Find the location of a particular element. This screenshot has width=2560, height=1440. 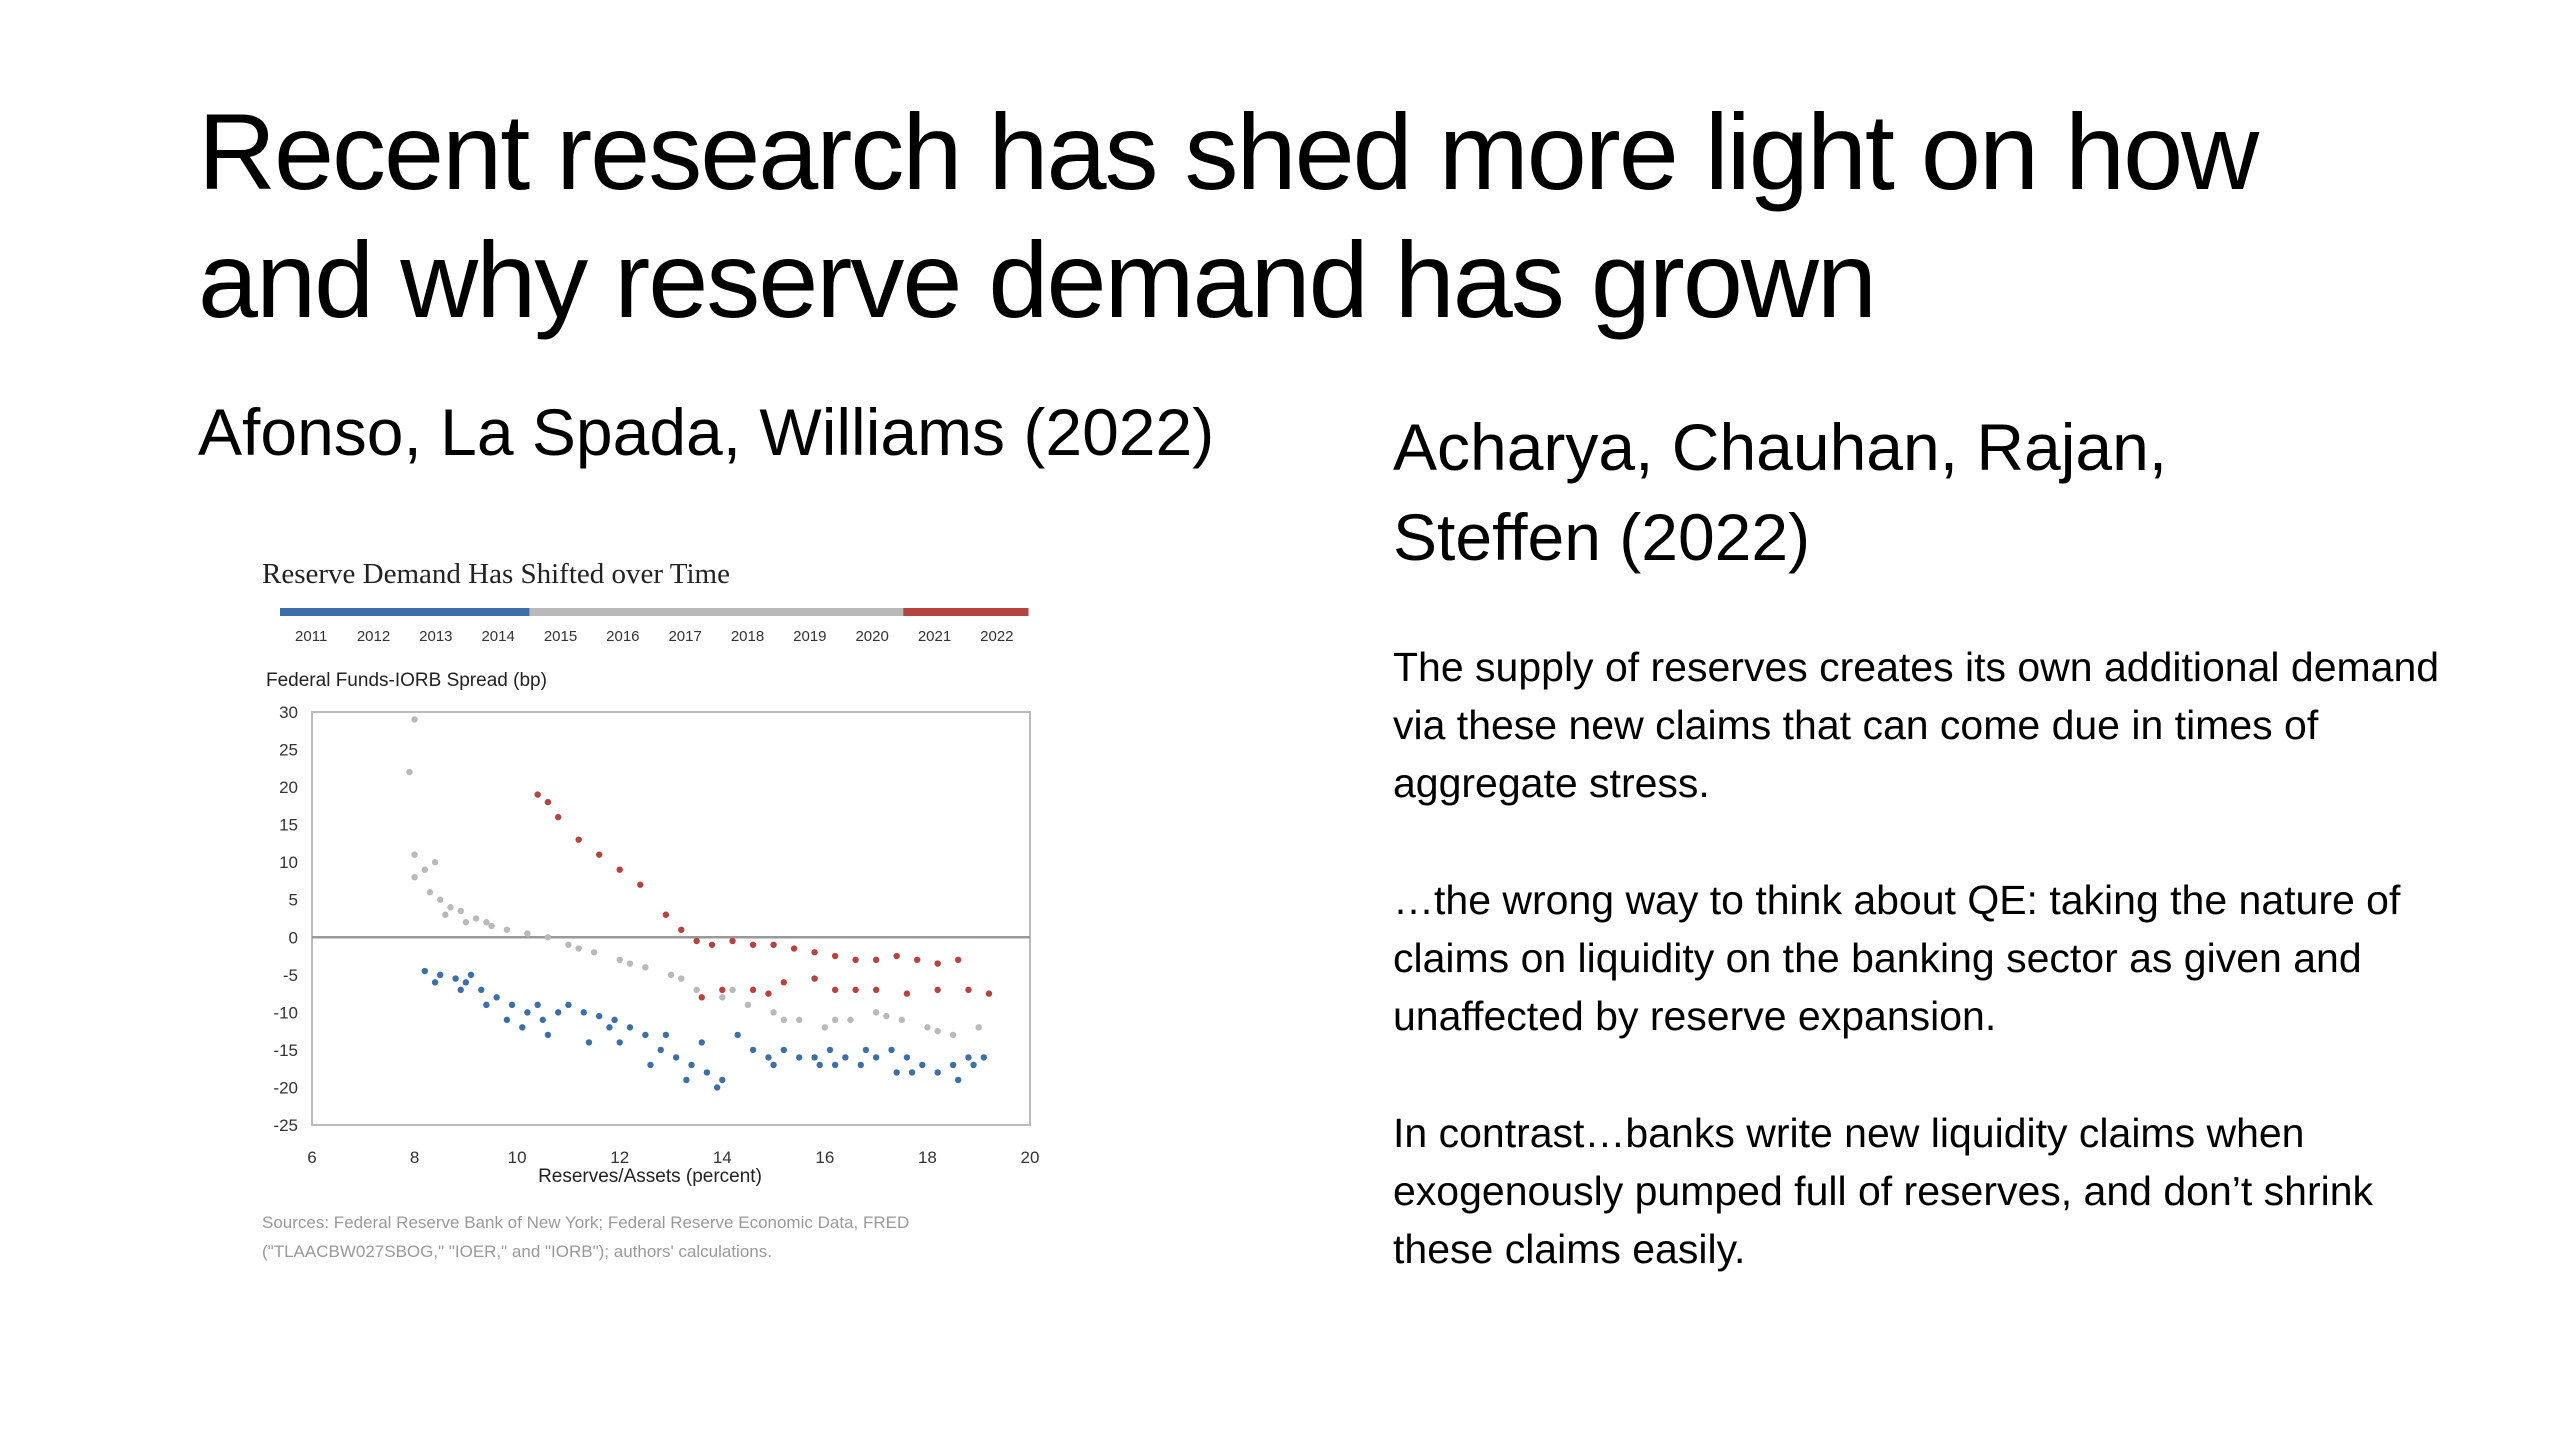

y-tick-label: 25 is located at coordinates (288, 750).